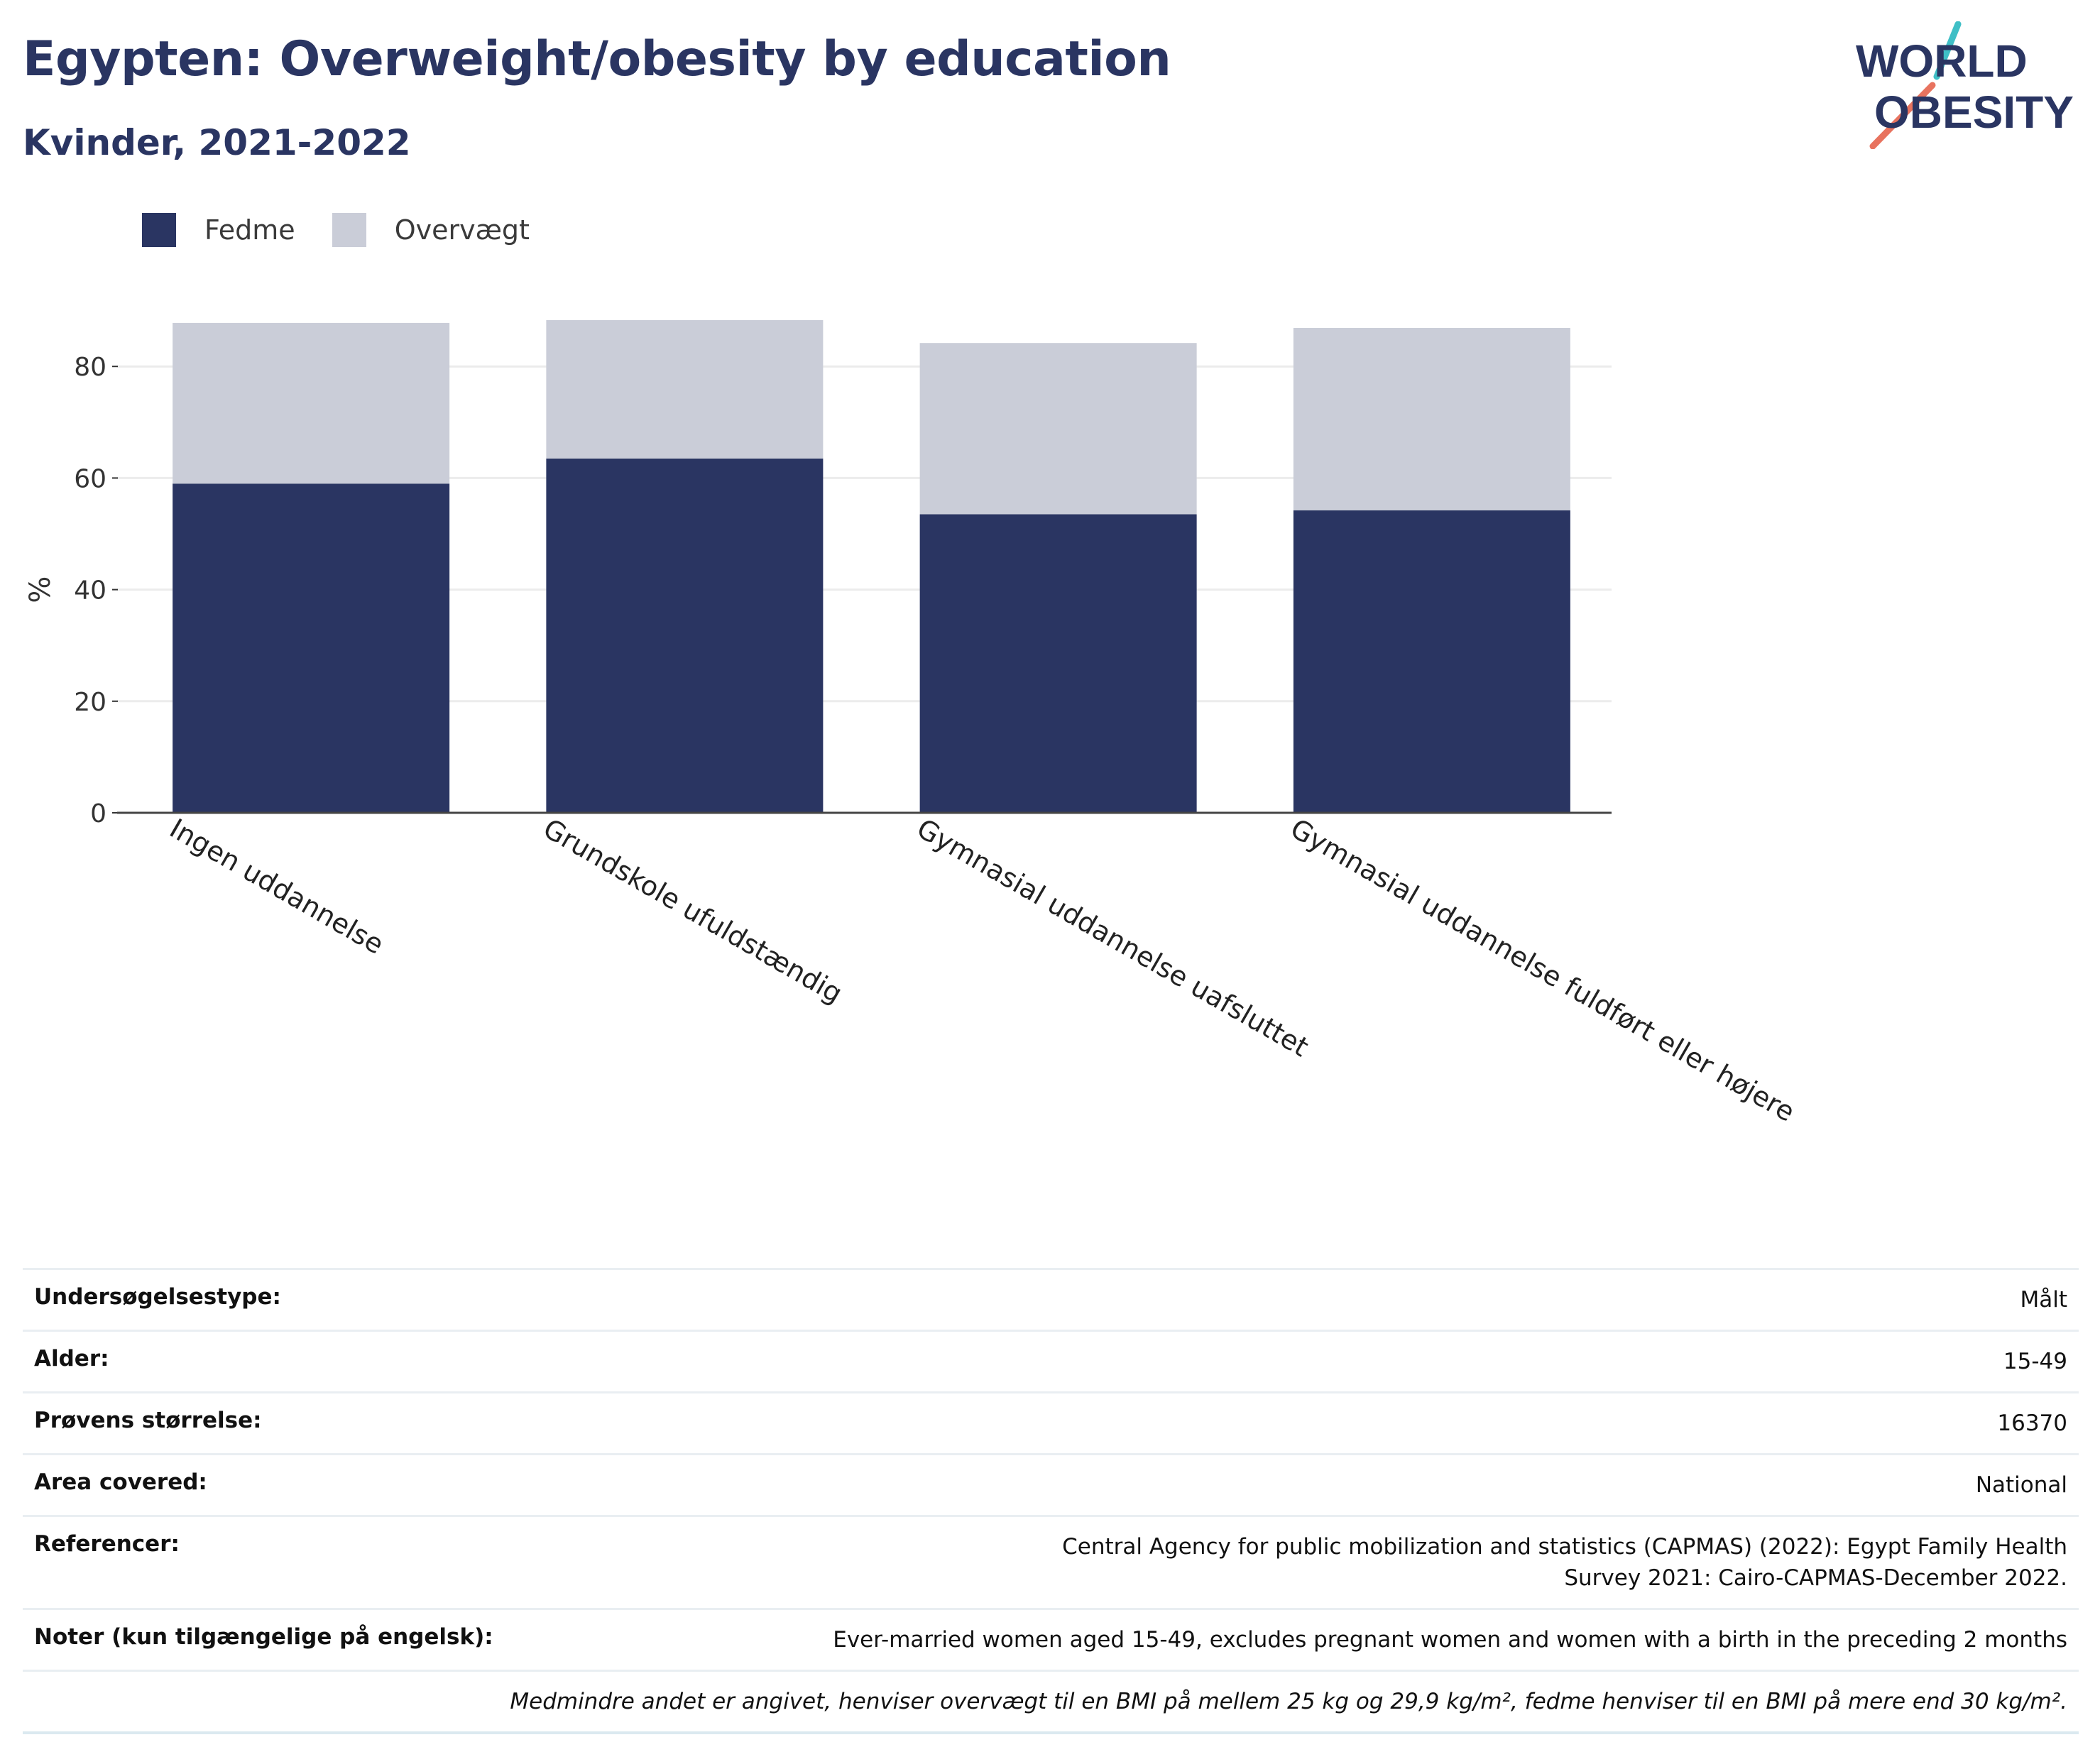  Describe the element at coordinates (264, 1562) in the screenshot. I see `info-label: Referencer:` at that location.